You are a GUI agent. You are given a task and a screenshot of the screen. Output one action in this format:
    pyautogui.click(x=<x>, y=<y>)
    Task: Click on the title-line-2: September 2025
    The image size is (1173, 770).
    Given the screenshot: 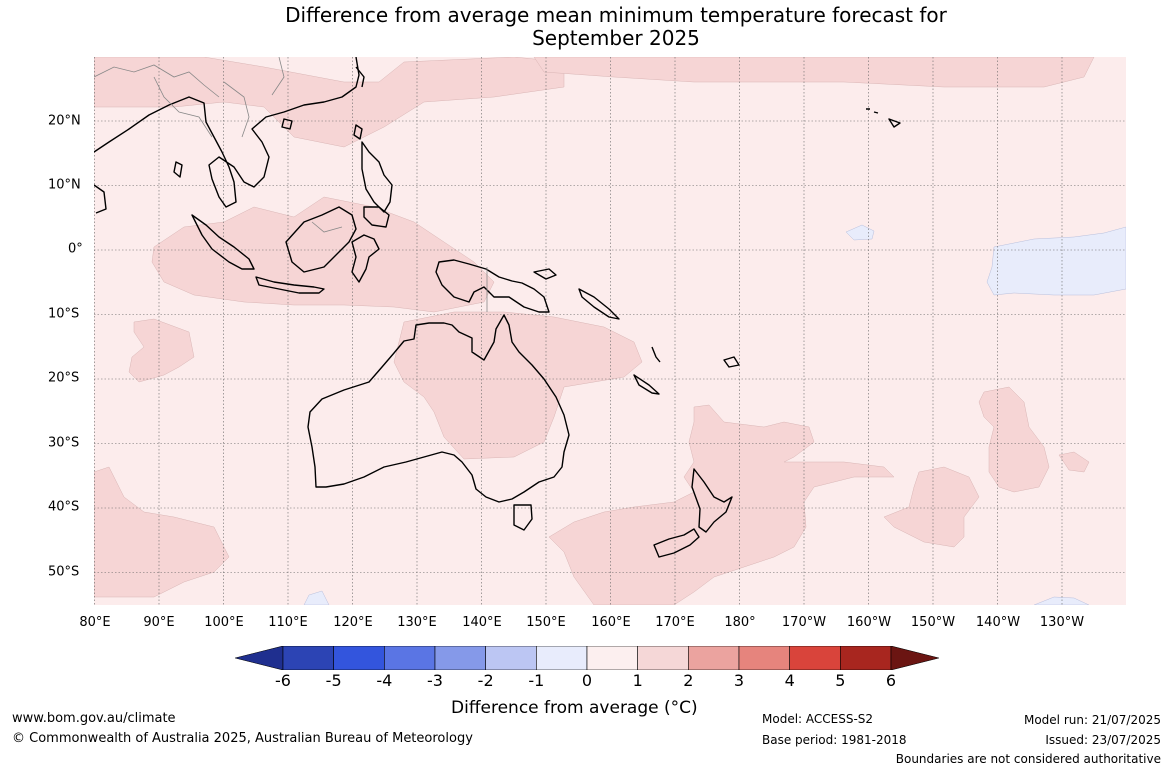 What is the action you would take?
    pyautogui.click(x=616, y=38)
    